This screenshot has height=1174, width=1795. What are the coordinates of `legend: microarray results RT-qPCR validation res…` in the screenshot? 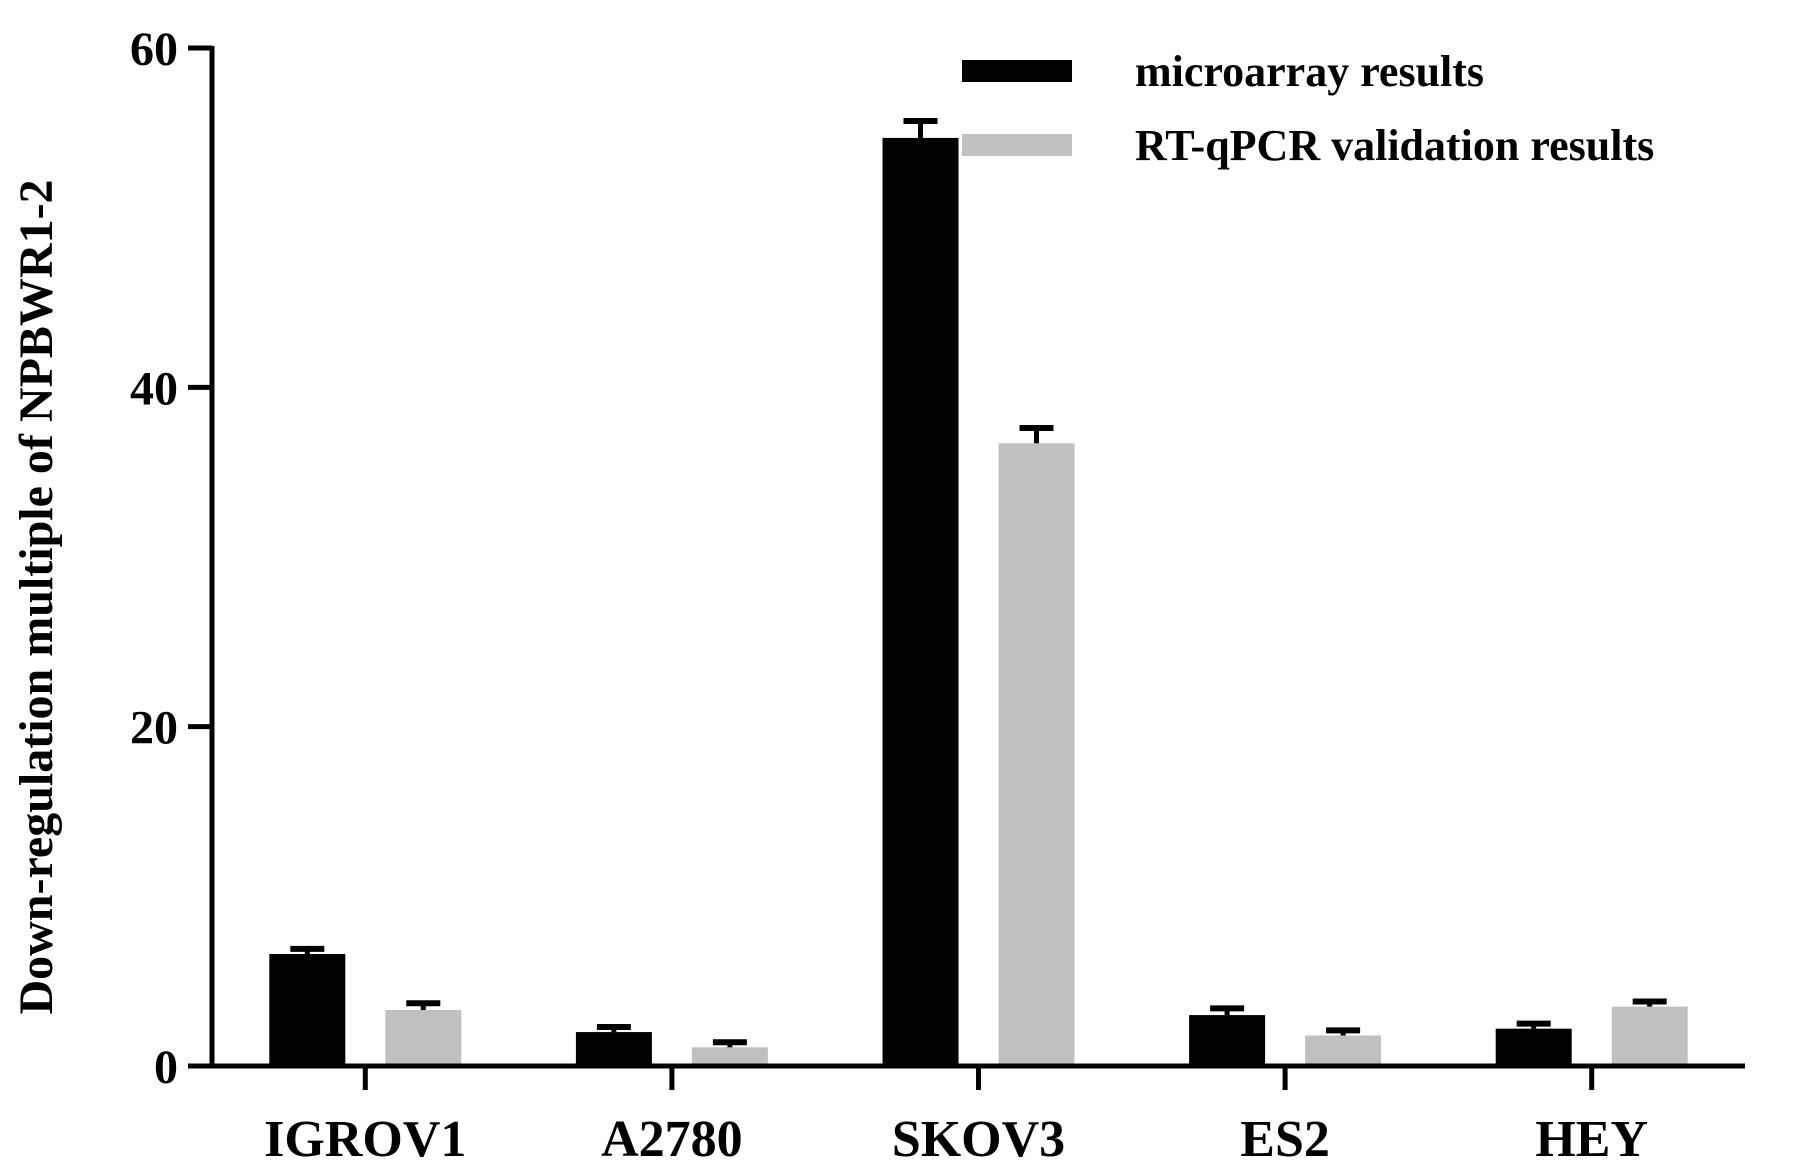 It's located at (1308, 108).